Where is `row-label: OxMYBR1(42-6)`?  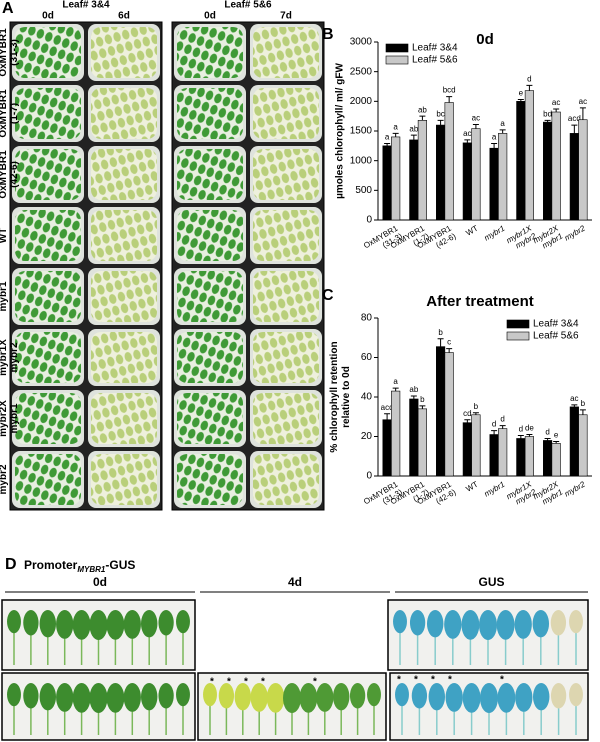
row-label: OxMYBR1(42-6) is located at coordinates (10, 174).